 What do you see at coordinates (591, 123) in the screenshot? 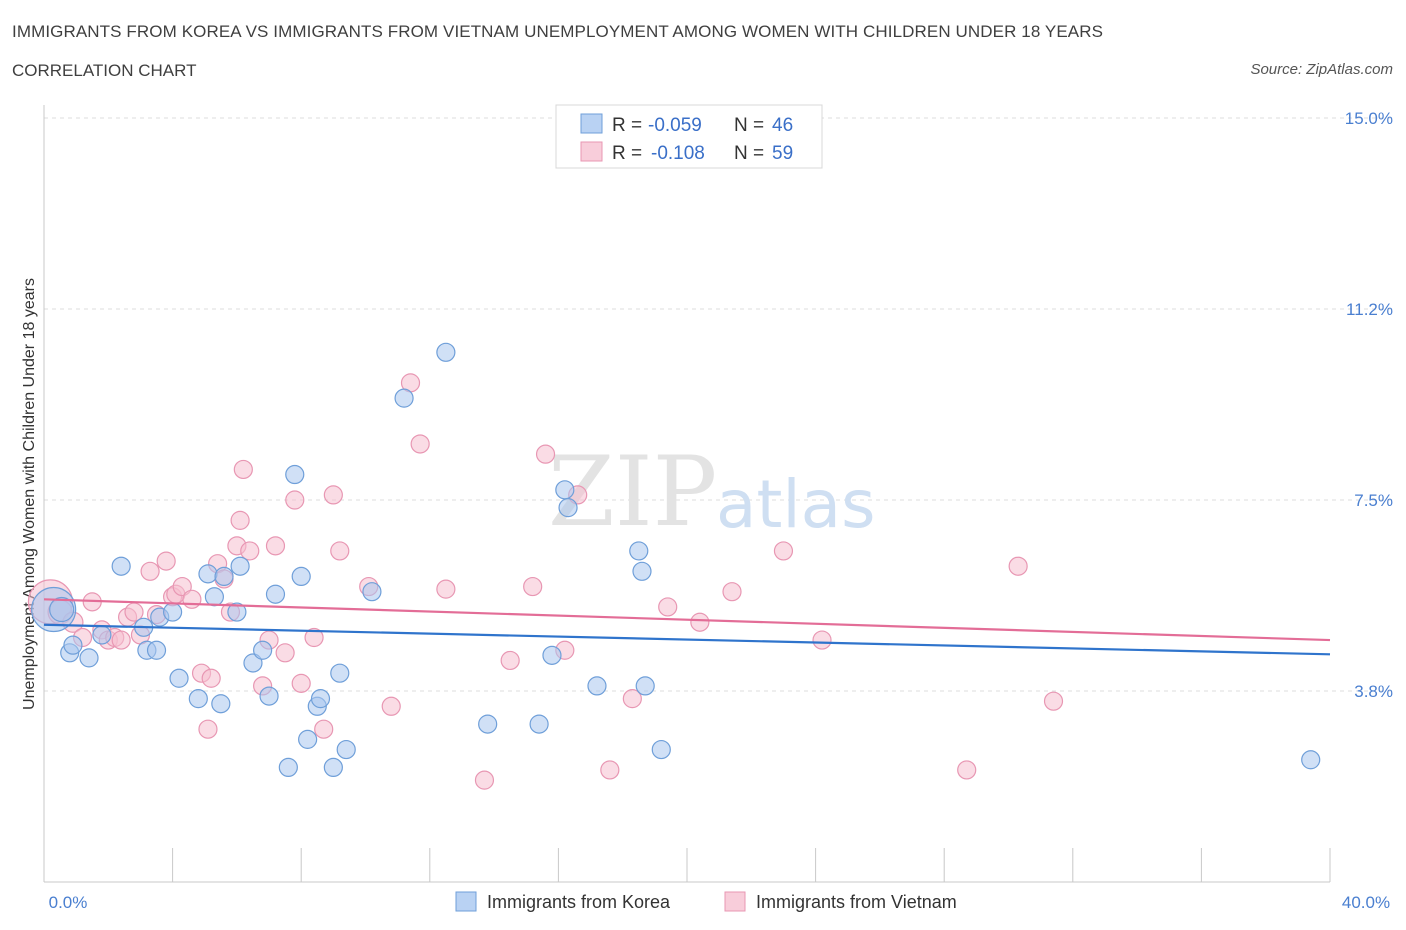
I see `legend-swatch-korea` at bounding box center [591, 123].